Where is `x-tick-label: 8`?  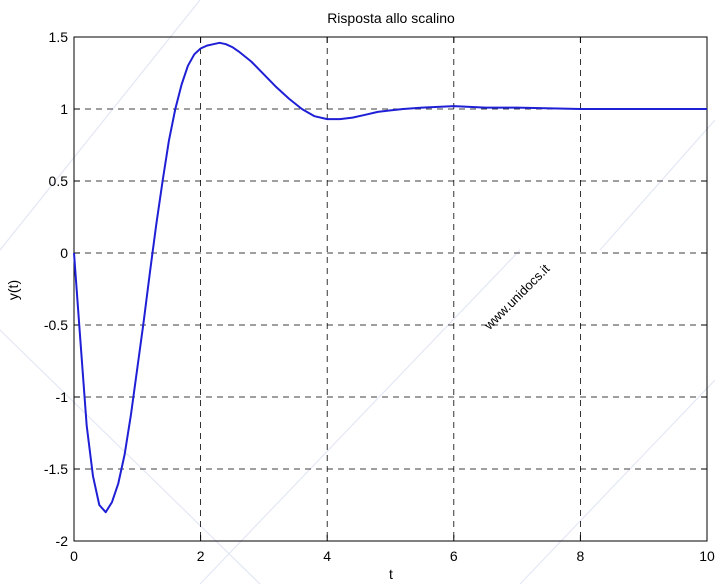 x-tick-label: 8 is located at coordinates (581, 556).